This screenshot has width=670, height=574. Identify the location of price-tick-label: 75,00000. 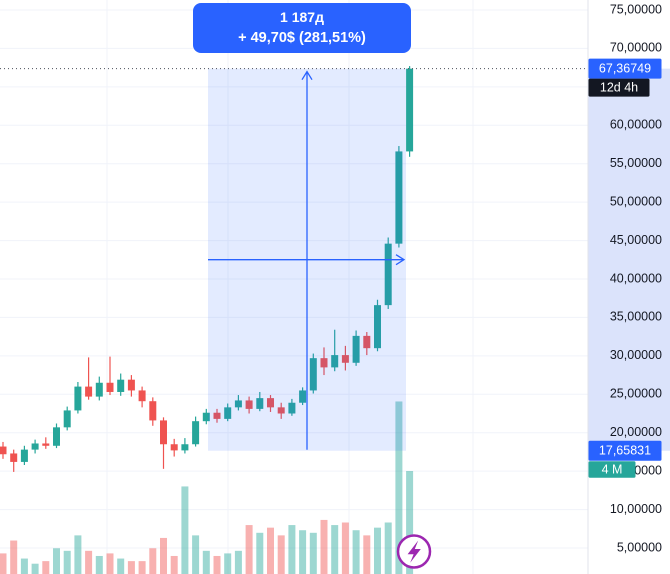
(636, 9).